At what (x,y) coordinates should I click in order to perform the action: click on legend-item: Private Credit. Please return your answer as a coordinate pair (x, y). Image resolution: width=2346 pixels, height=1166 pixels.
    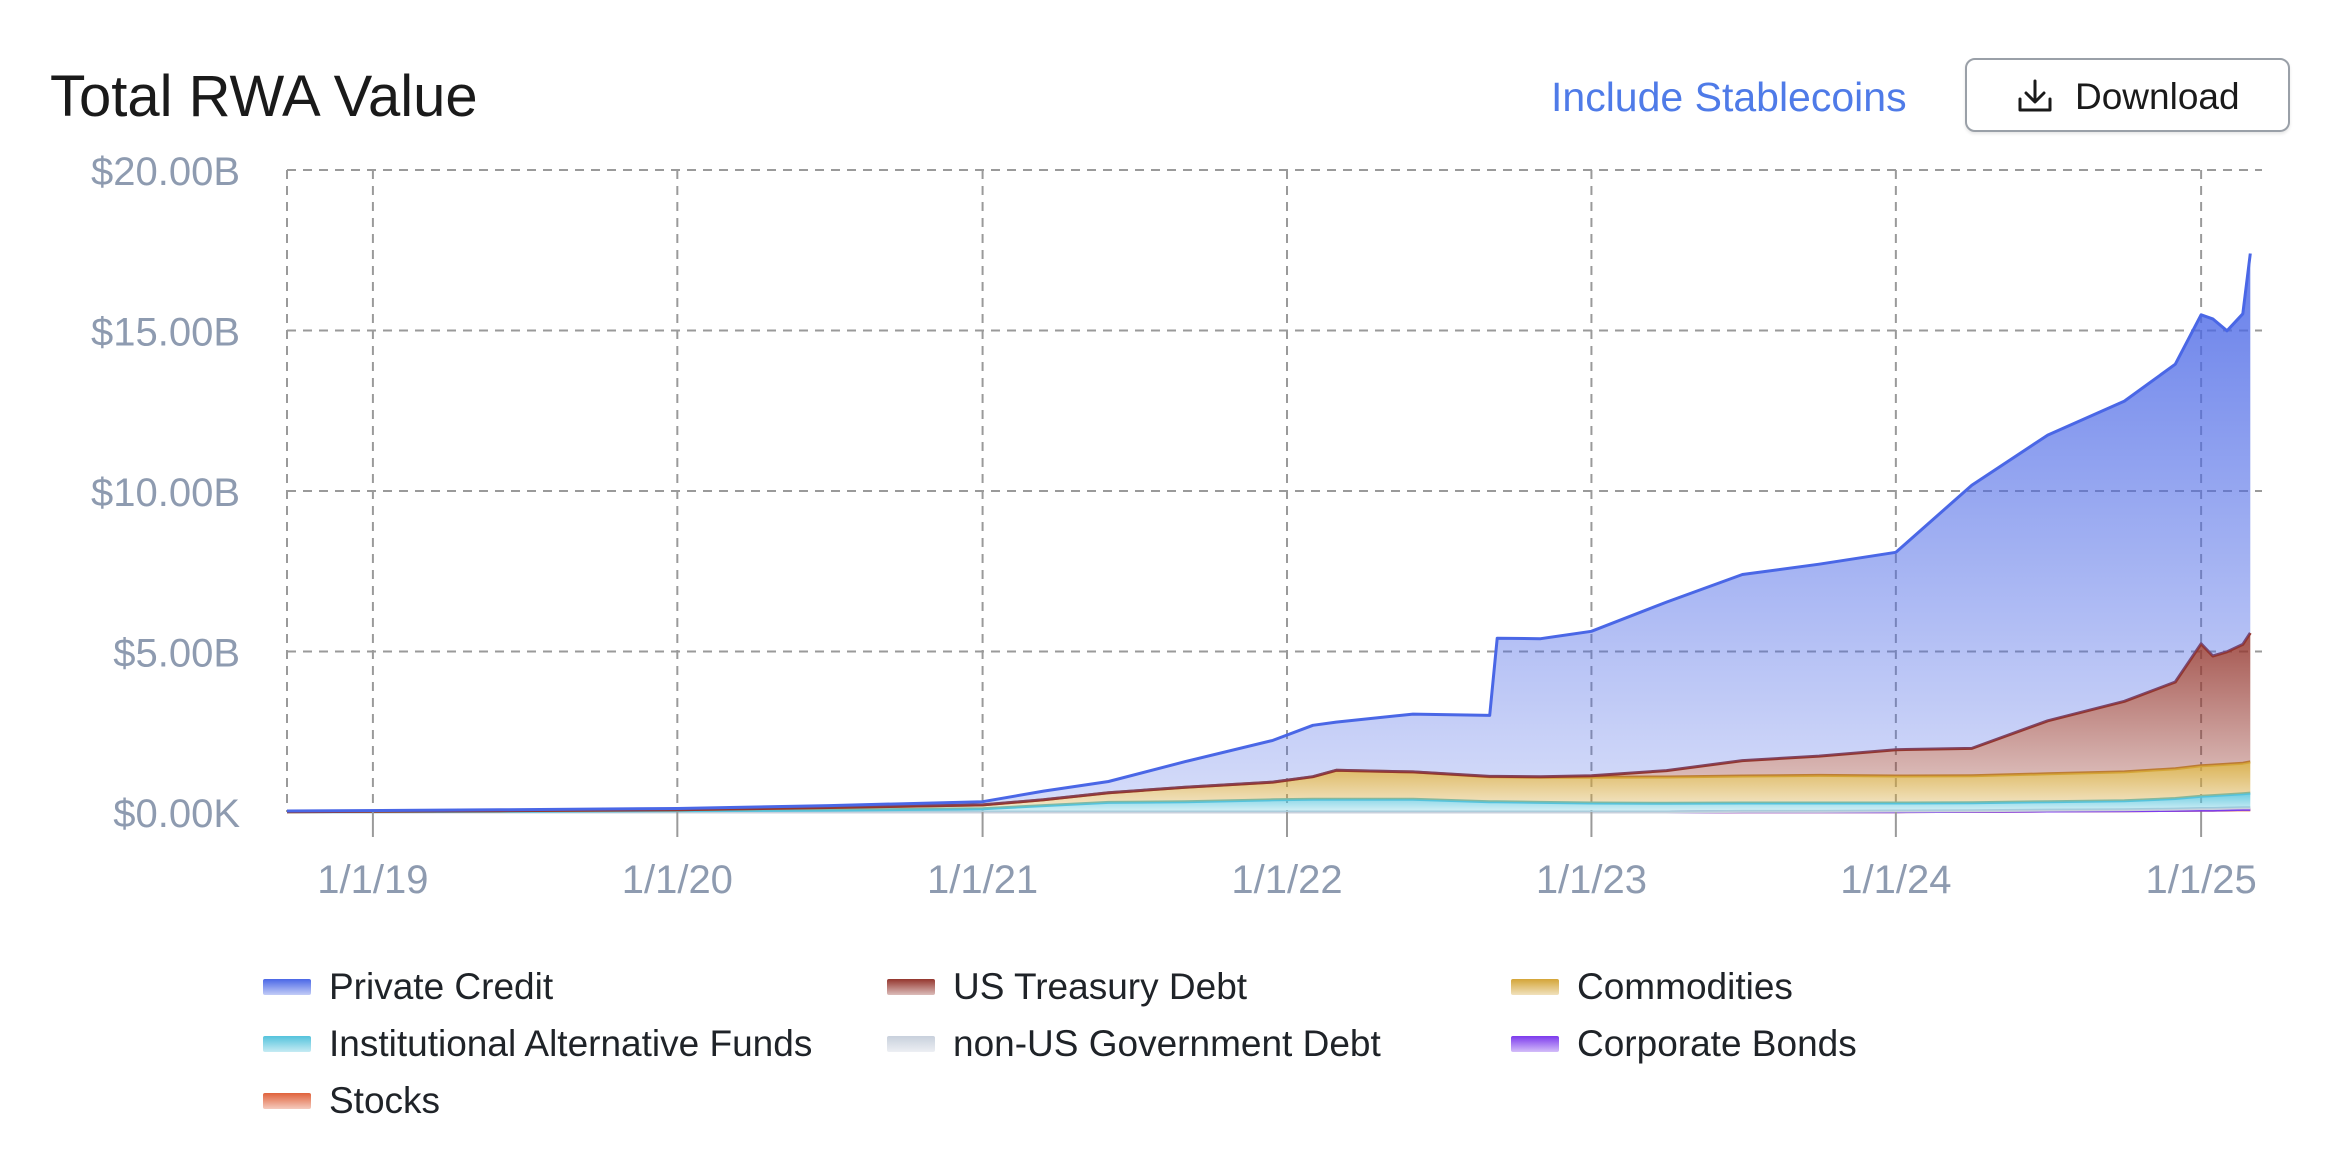
    Looking at the image, I should click on (408, 987).